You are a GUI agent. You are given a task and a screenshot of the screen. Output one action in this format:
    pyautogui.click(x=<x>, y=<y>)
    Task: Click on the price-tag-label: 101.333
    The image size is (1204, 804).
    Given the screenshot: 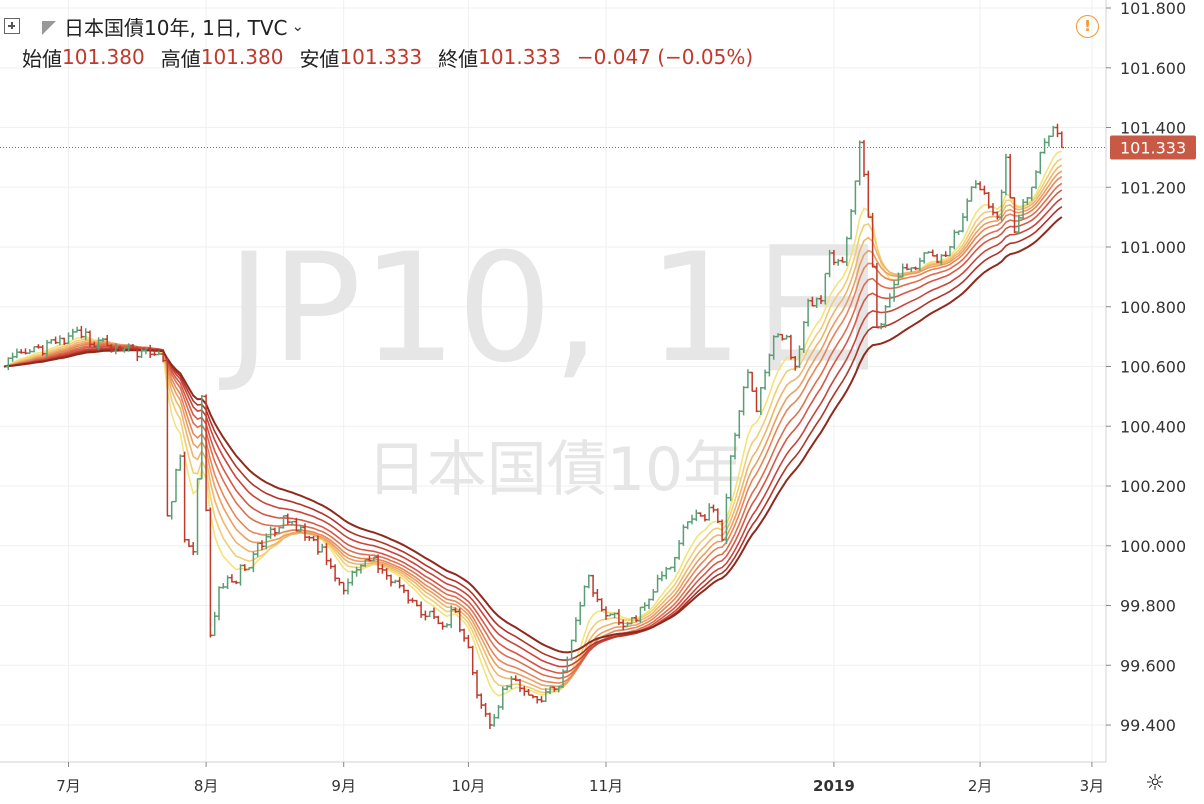 What is the action you would take?
    pyautogui.click(x=1153, y=148)
    